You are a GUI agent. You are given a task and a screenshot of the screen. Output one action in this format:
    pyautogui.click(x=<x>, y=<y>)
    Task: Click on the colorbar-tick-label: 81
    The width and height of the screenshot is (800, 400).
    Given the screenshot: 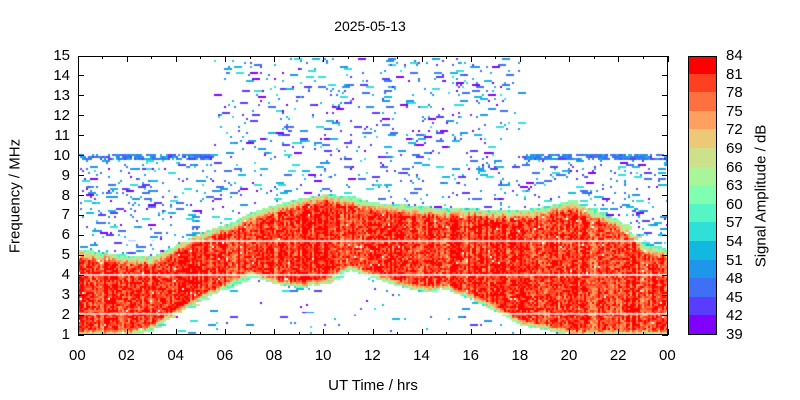 What is the action you would take?
    pyautogui.click(x=734, y=74)
    